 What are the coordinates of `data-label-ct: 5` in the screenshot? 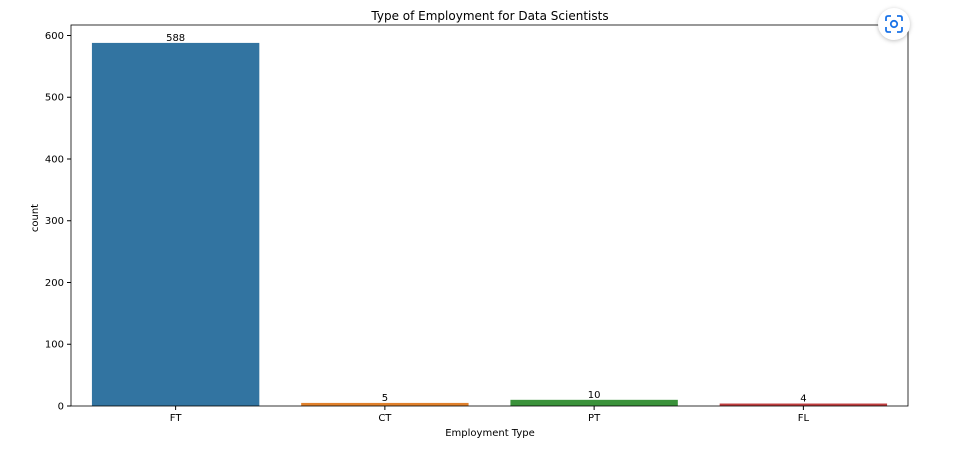 It's located at (385, 398).